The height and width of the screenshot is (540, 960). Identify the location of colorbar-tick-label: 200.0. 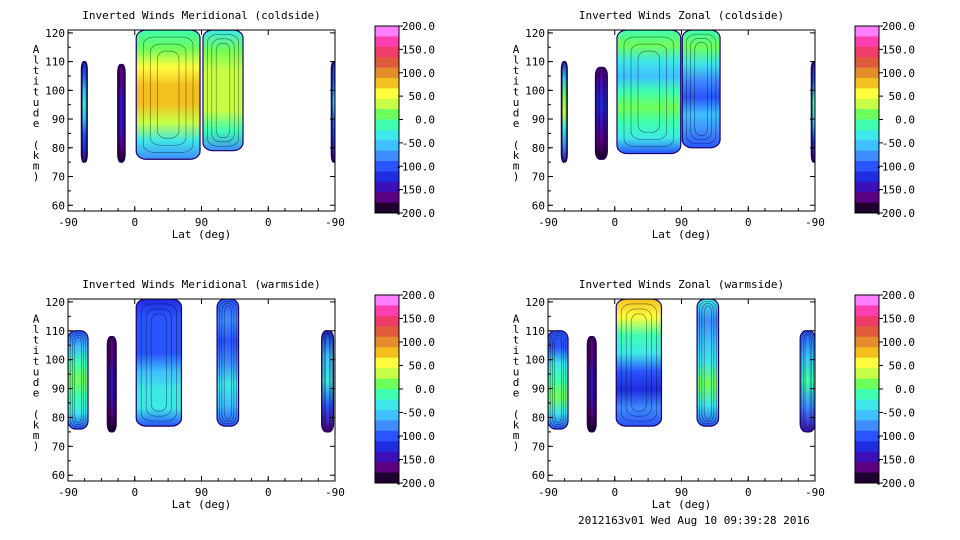
(418, 26).